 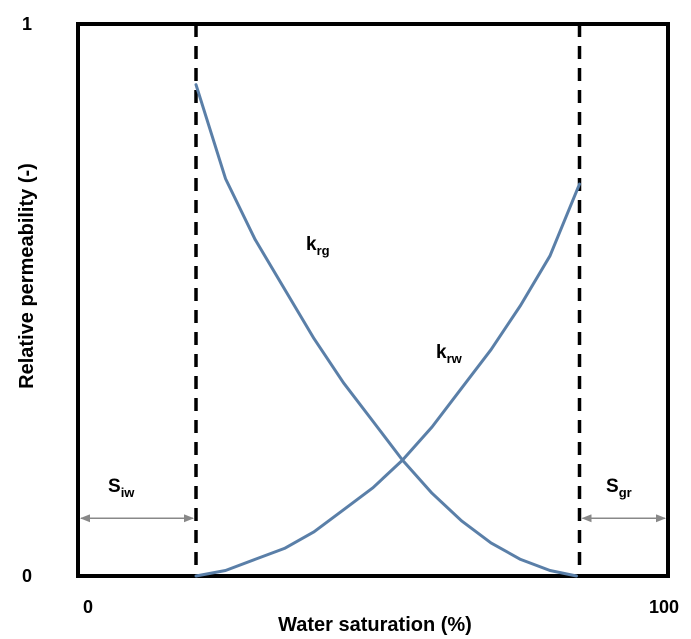 What do you see at coordinates (455, 358) in the screenshot?
I see `curve-label-sub: rw` at bounding box center [455, 358].